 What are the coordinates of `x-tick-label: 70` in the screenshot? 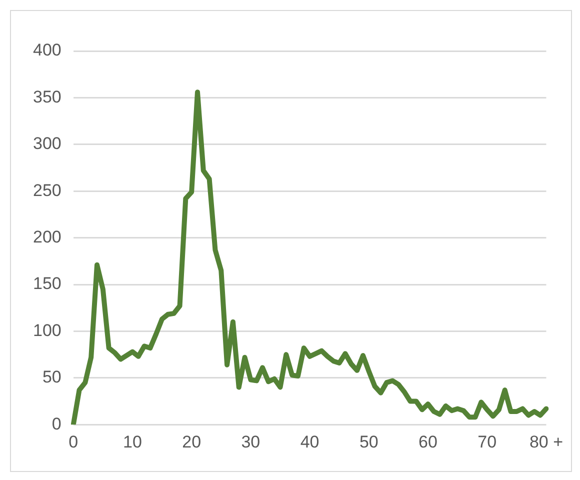 It's located at (487, 442).